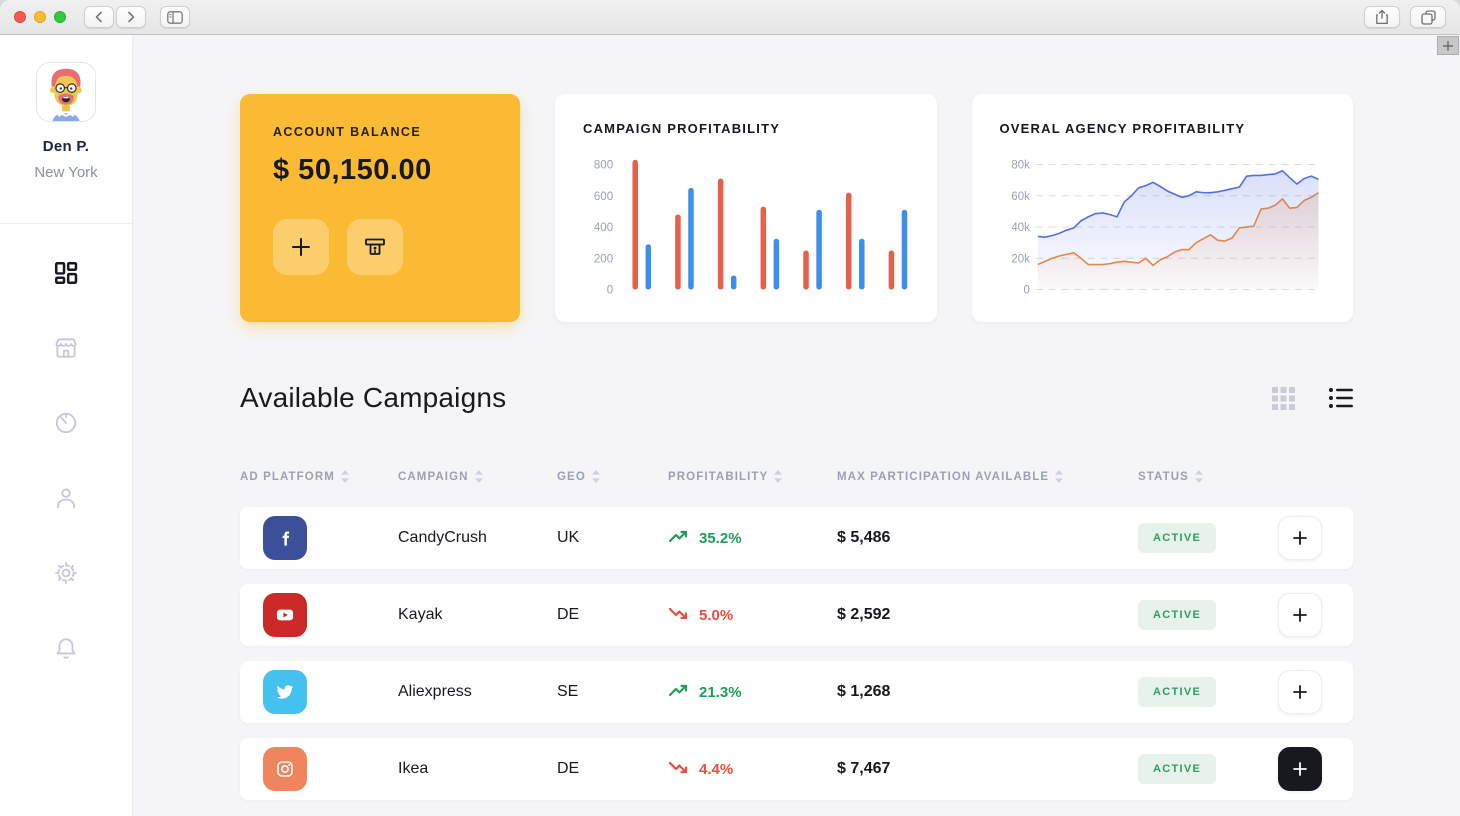 This screenshot has height=816, width=1460. I want to click on dashboard-icon, so click(66, 273).